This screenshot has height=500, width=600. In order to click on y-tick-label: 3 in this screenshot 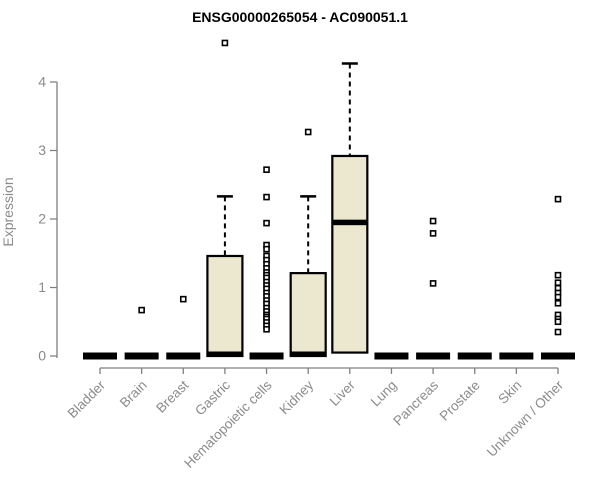, I will do `click(42, 150)`.